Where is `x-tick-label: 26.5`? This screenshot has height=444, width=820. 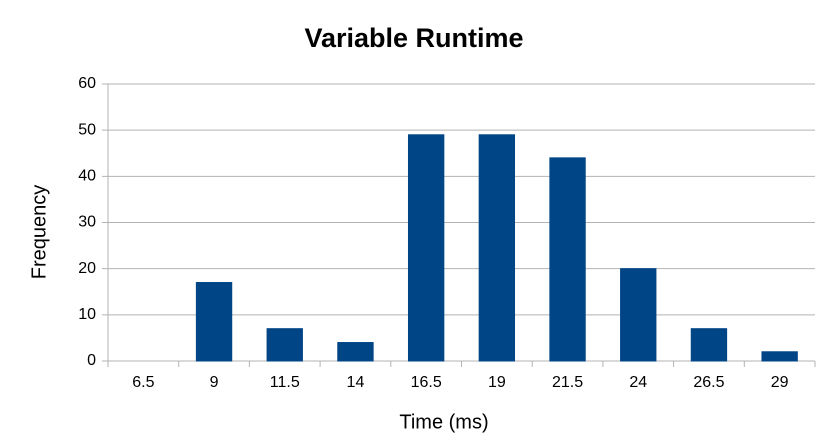 x-tick-label: 26.5 is located at coordinates (708, 382).